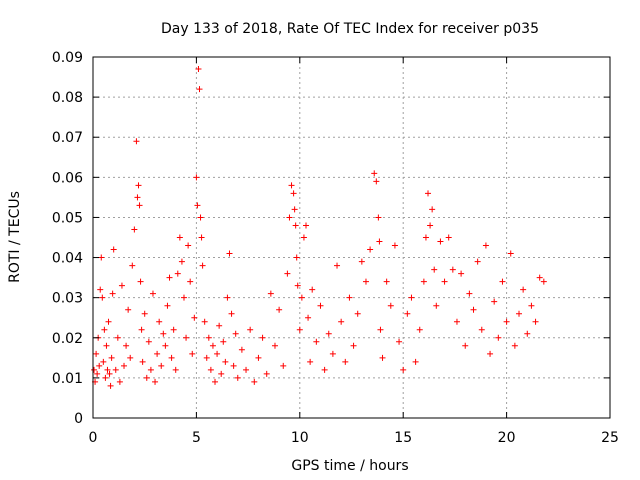  I want to click on x-tick-label: 25, so click(610, 438).